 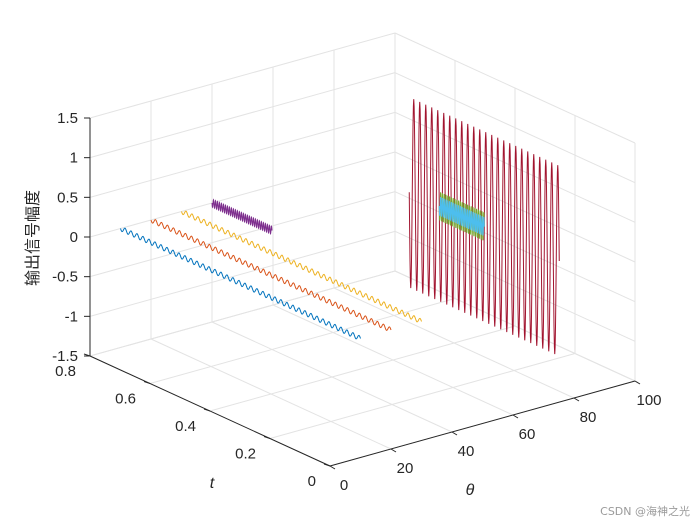 I want to click on watermark-text: CSDN @海神之光, so click(x=645, y=511).